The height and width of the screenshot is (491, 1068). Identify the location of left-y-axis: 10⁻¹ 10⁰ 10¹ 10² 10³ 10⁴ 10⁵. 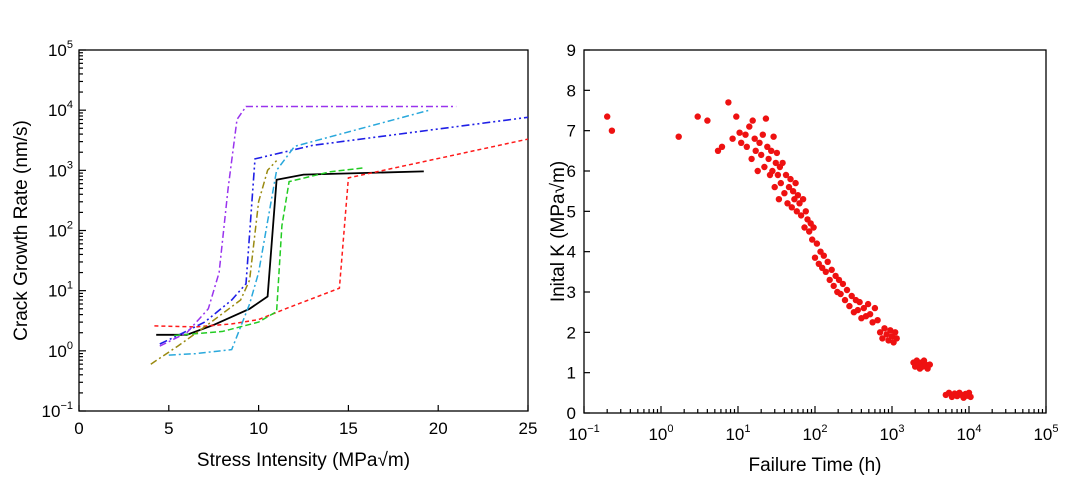
(64, 230).